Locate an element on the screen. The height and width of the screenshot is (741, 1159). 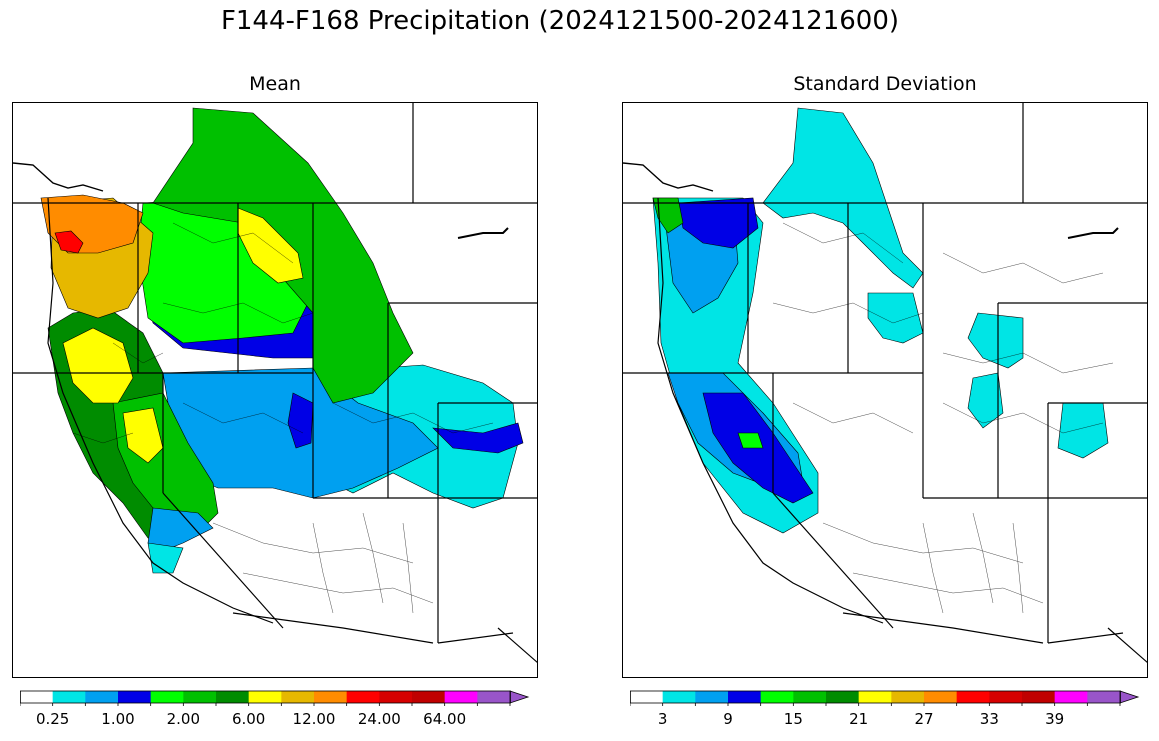
colorbar-tick-label: 3 is located at coordinates (662, 719).